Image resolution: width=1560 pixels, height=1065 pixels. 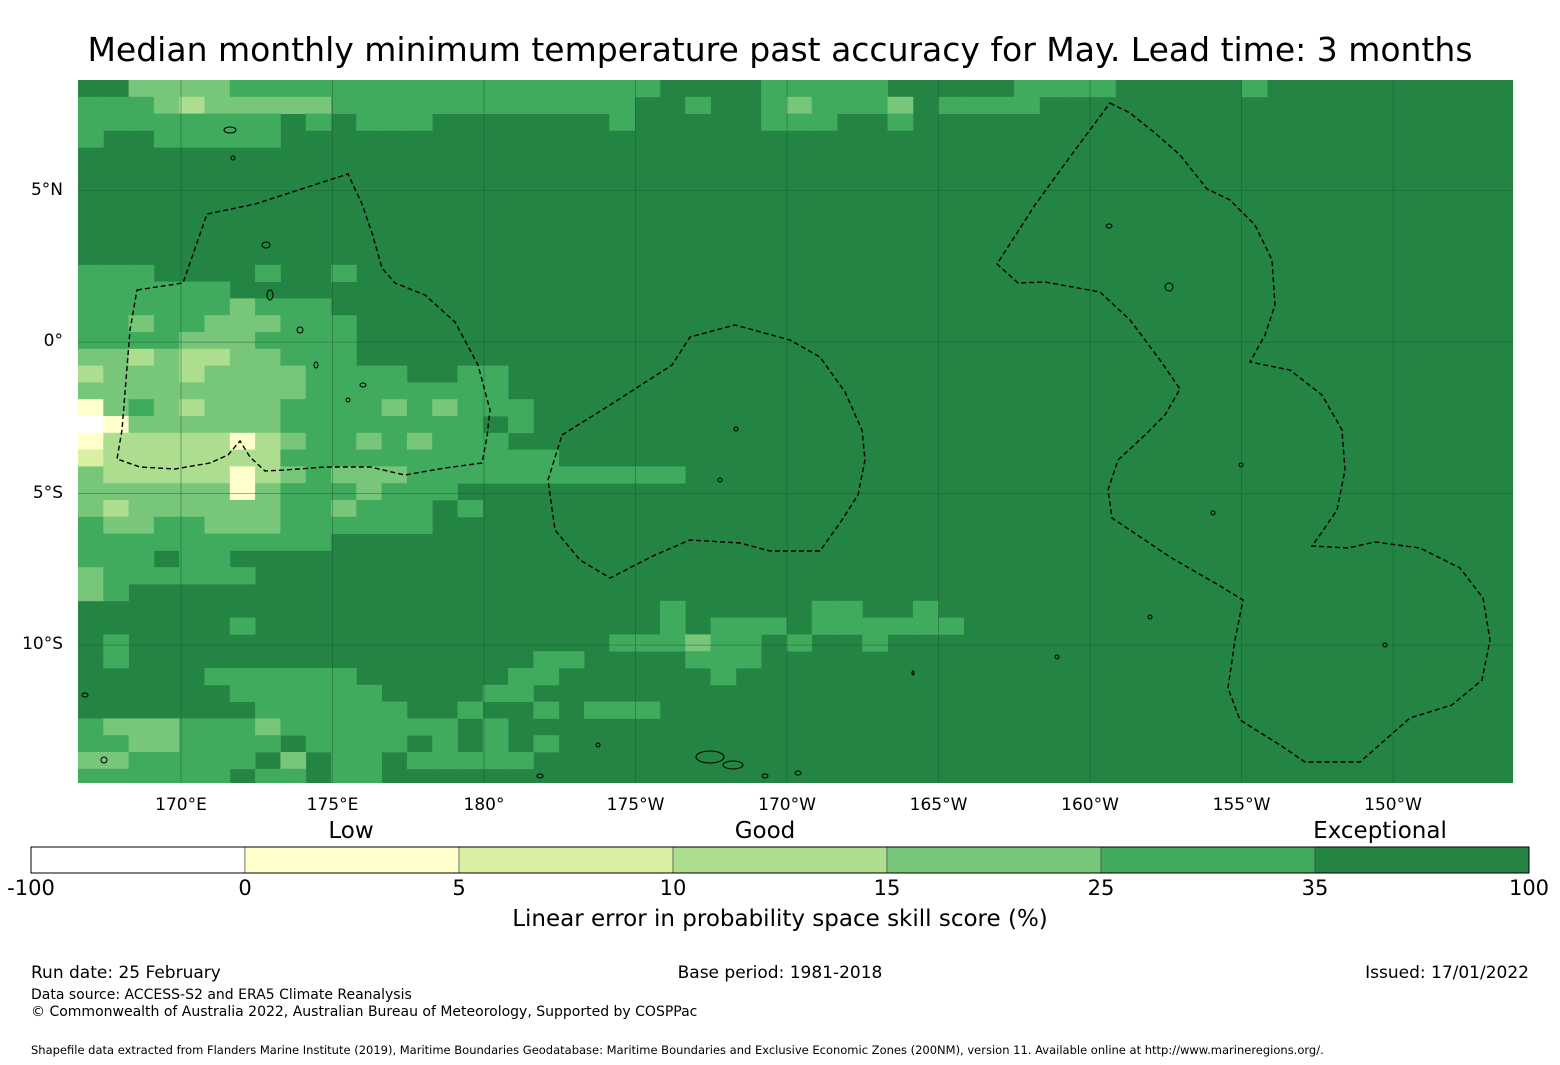 I want to click on latitude-label: 0°, so click(x=53, y=341).